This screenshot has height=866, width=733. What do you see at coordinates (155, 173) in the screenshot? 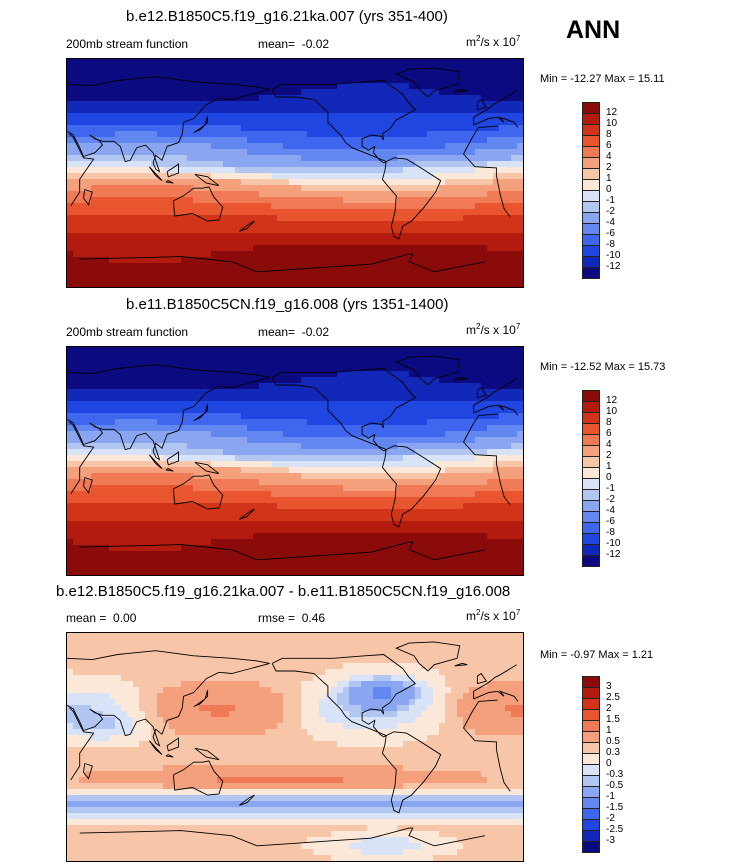
I see `coastline` at bounding box center [155, 173].